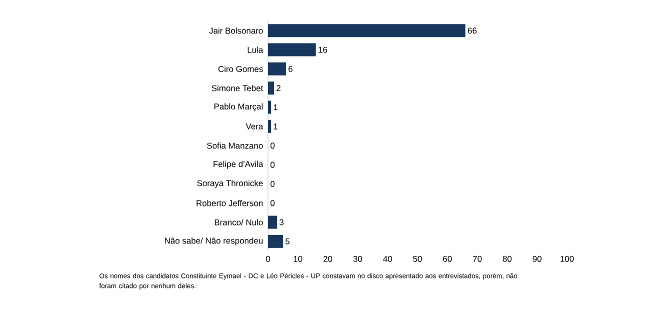 The width and height of the screenshot is (667, 317). Describe the element at coordinates (239, 164) in the screenshot. I see `y-tick-label: Felipe d’Avila` at that location.